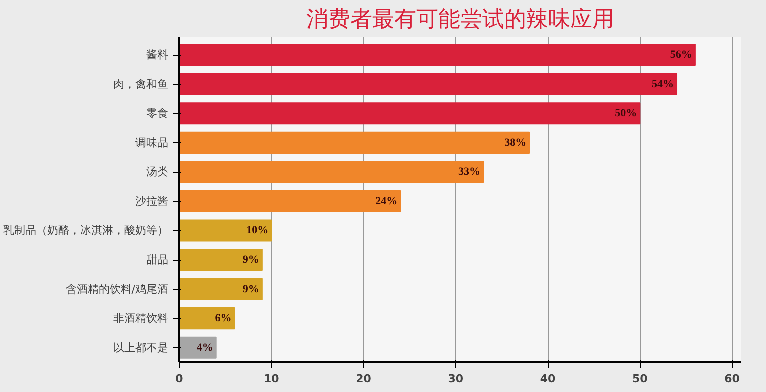  What do you see at coordinates (117, 289) in the screenshot?
I see `y-tick-label: 含酒精的饮料/鸡尾酒` at bounding box center [117, 289].